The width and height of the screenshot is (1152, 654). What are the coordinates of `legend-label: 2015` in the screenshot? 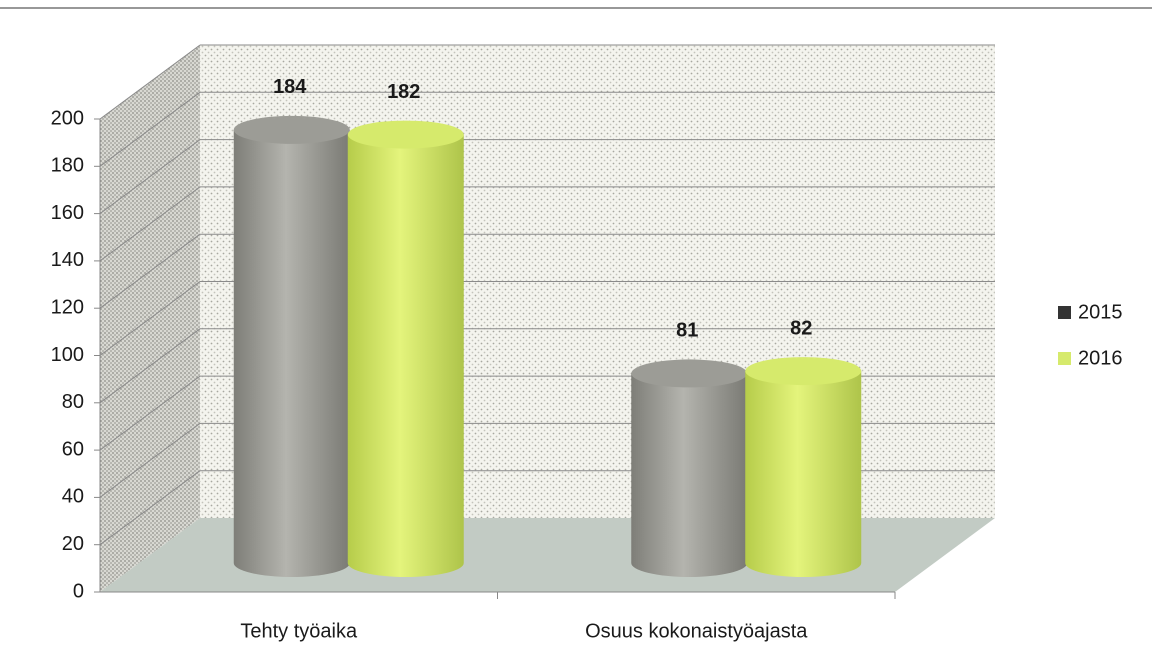 It's located at (1100, 312).